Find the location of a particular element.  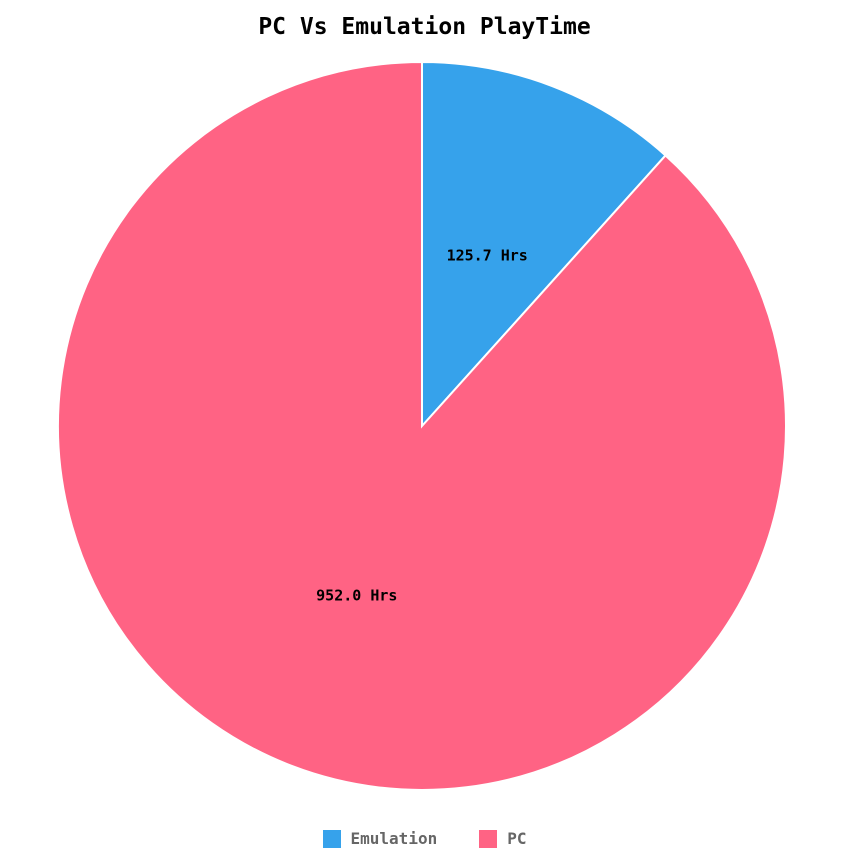

legend-swatch-emulation is located at coordinates (331, 839).